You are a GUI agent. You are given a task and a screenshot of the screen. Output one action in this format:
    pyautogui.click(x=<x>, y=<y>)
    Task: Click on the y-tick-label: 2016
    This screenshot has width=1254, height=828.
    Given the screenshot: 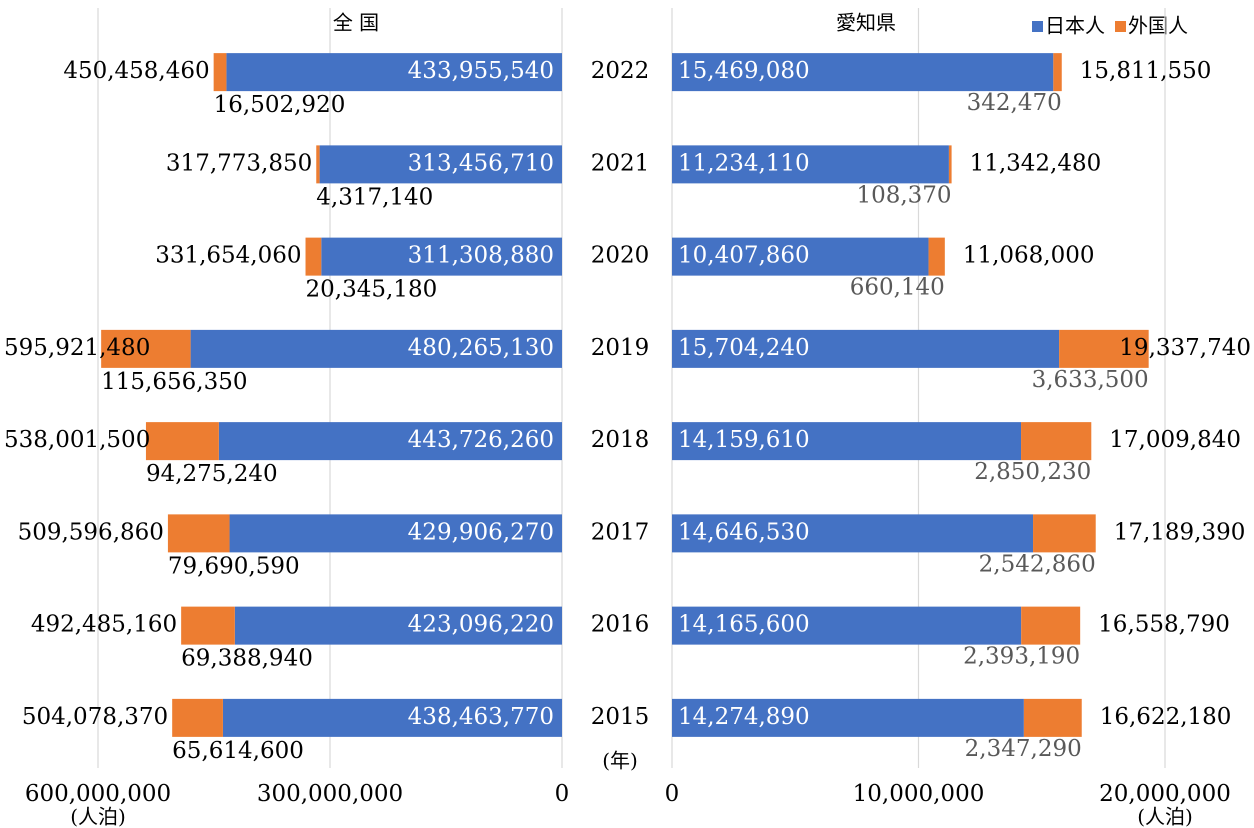 What is the action you would take?
    pyautogui.click(x=620, y=625)
    